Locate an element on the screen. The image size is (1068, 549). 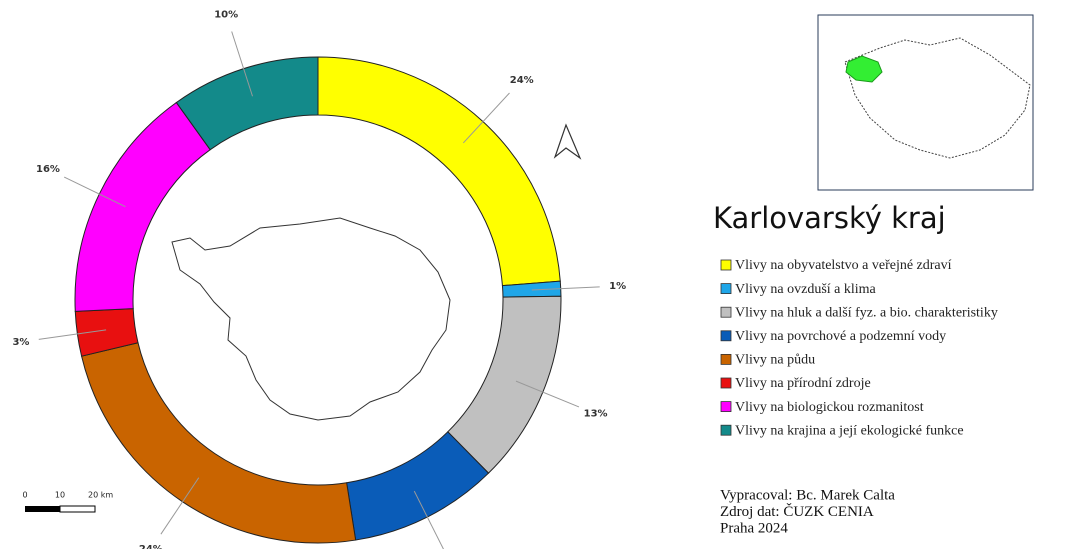
scale-label: 10 is located at coordinates (60, 495).